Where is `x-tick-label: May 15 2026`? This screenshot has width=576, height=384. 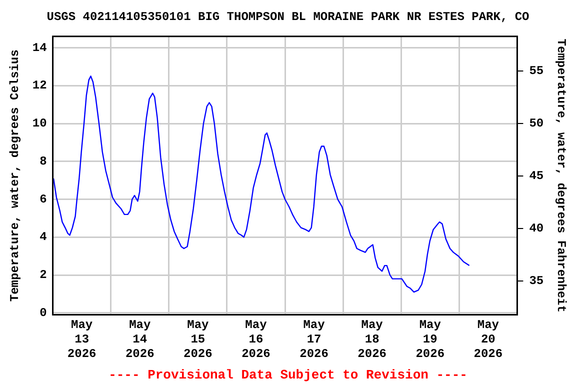
x-tick-label: May 15 2026 is located at coordinates (198, 339).